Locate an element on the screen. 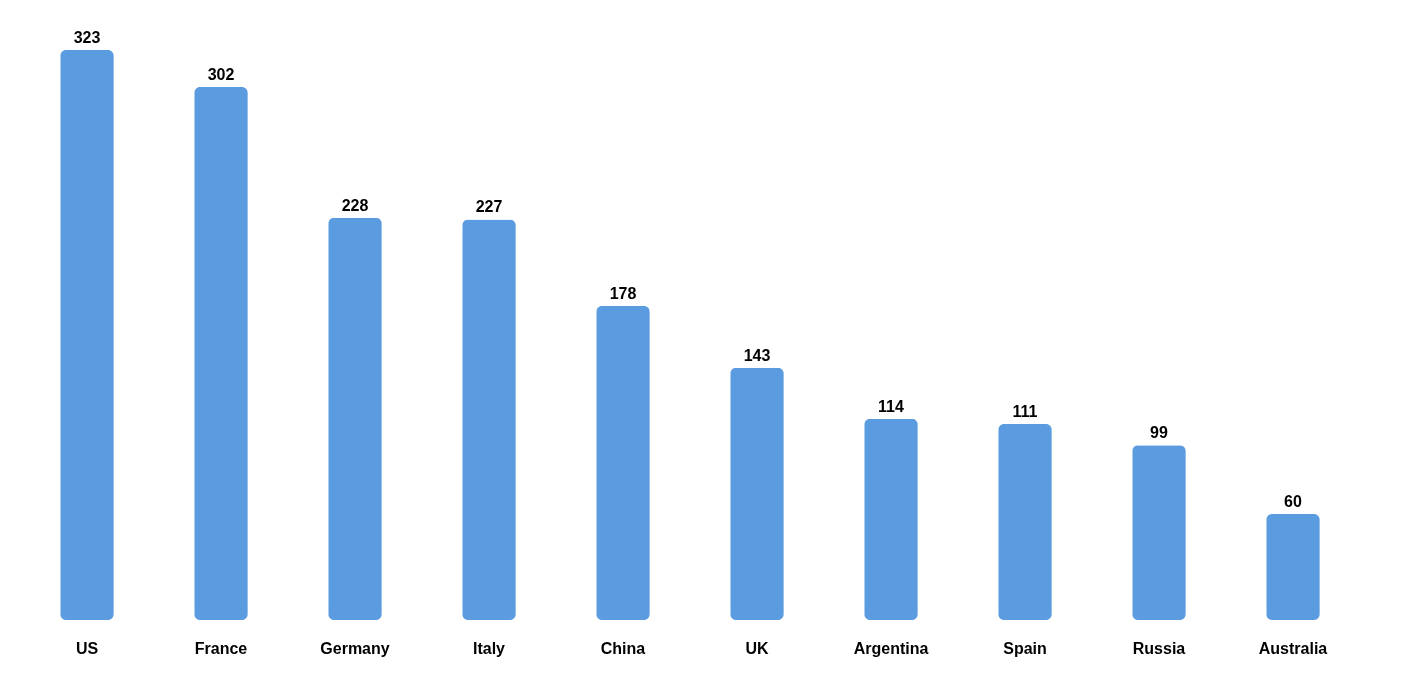 The height and width of the screenshot is (678, 1402). x-tick-label: Australia is located at coordinates (1293, 648).